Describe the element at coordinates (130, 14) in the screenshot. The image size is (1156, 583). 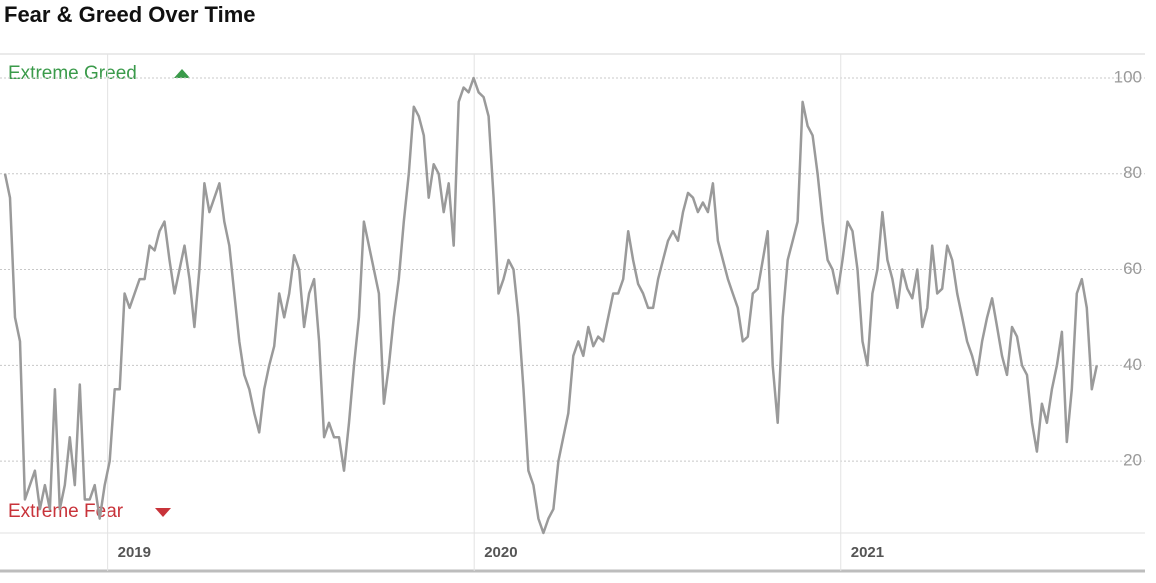
I see `chart-title: Fear & Greed Over Time` at that location.